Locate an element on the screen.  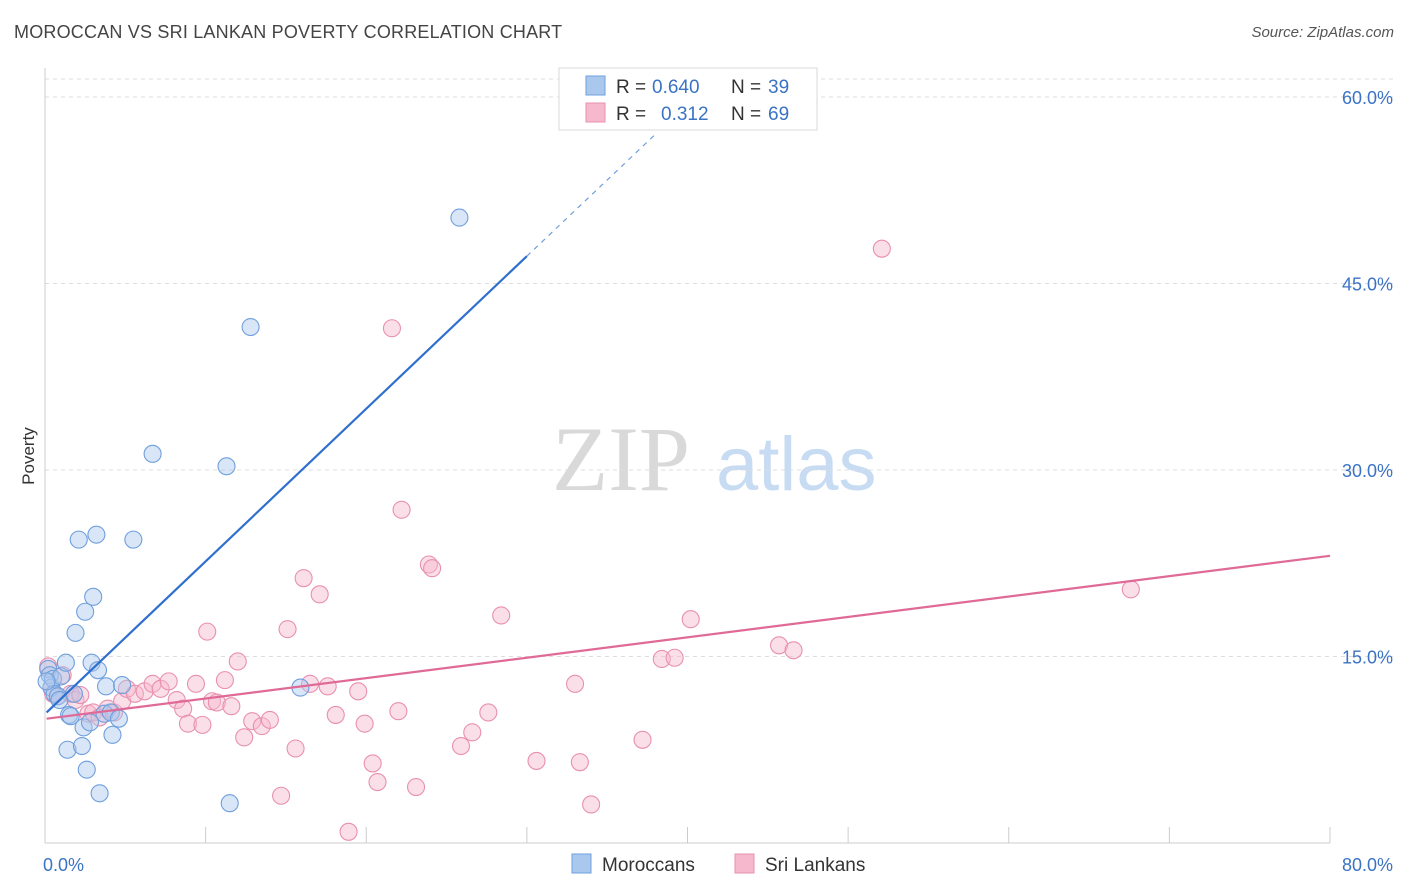
legend-r-value-1: 0.640 is located at coordinates (676, 87).